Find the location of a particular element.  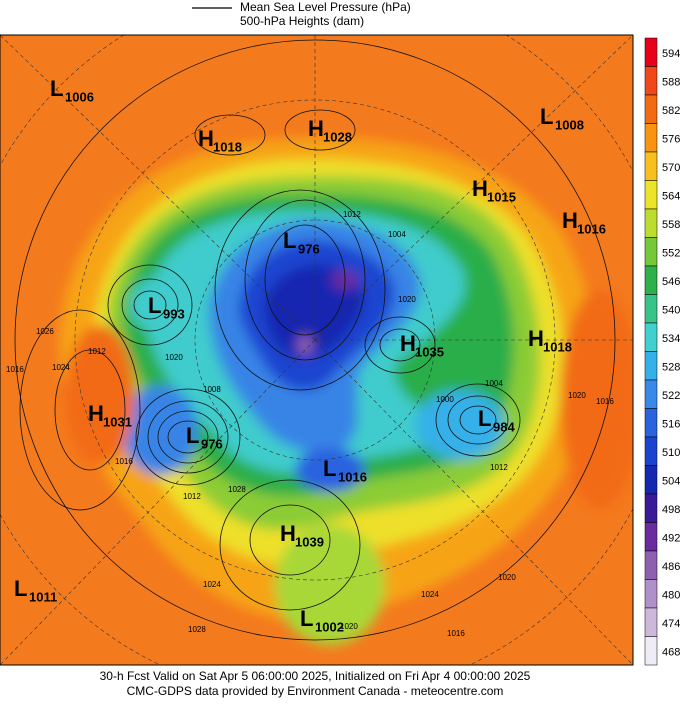

pressure-value: 1028 is located at coordinates (337, 136).